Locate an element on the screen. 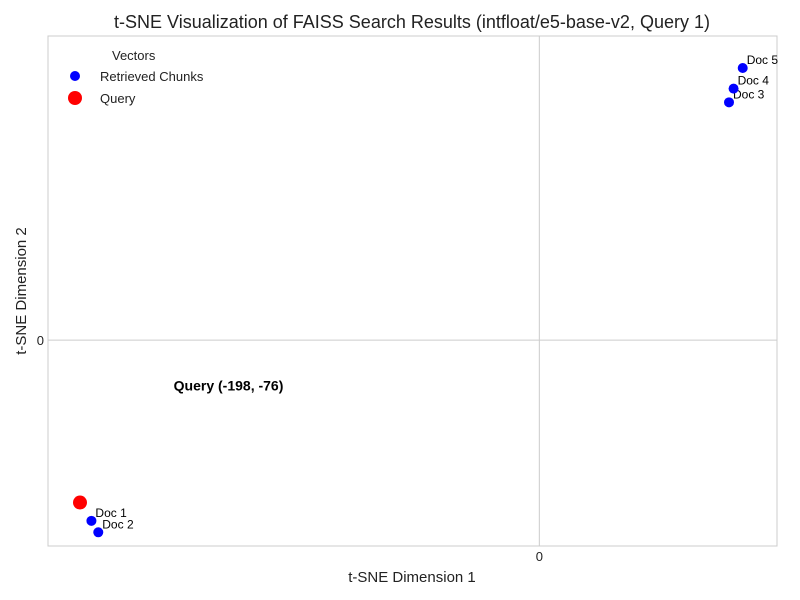 The height and width of the screenshot is (600, 800). point-label: Doc 2 is located at coordinates (118, 524).